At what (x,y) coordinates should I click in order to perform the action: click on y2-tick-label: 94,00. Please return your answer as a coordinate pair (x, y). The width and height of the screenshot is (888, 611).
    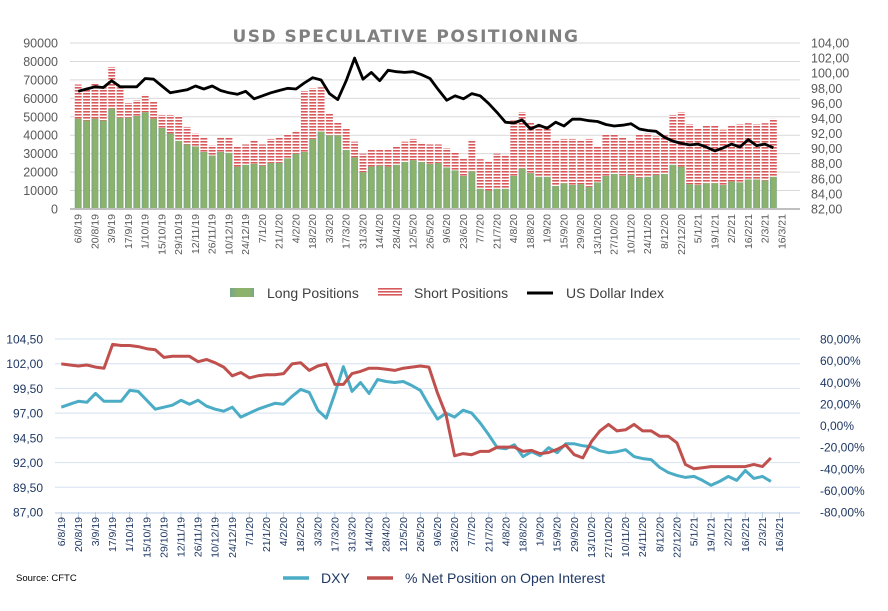
    Looking at the image, I should click on (826, 119).